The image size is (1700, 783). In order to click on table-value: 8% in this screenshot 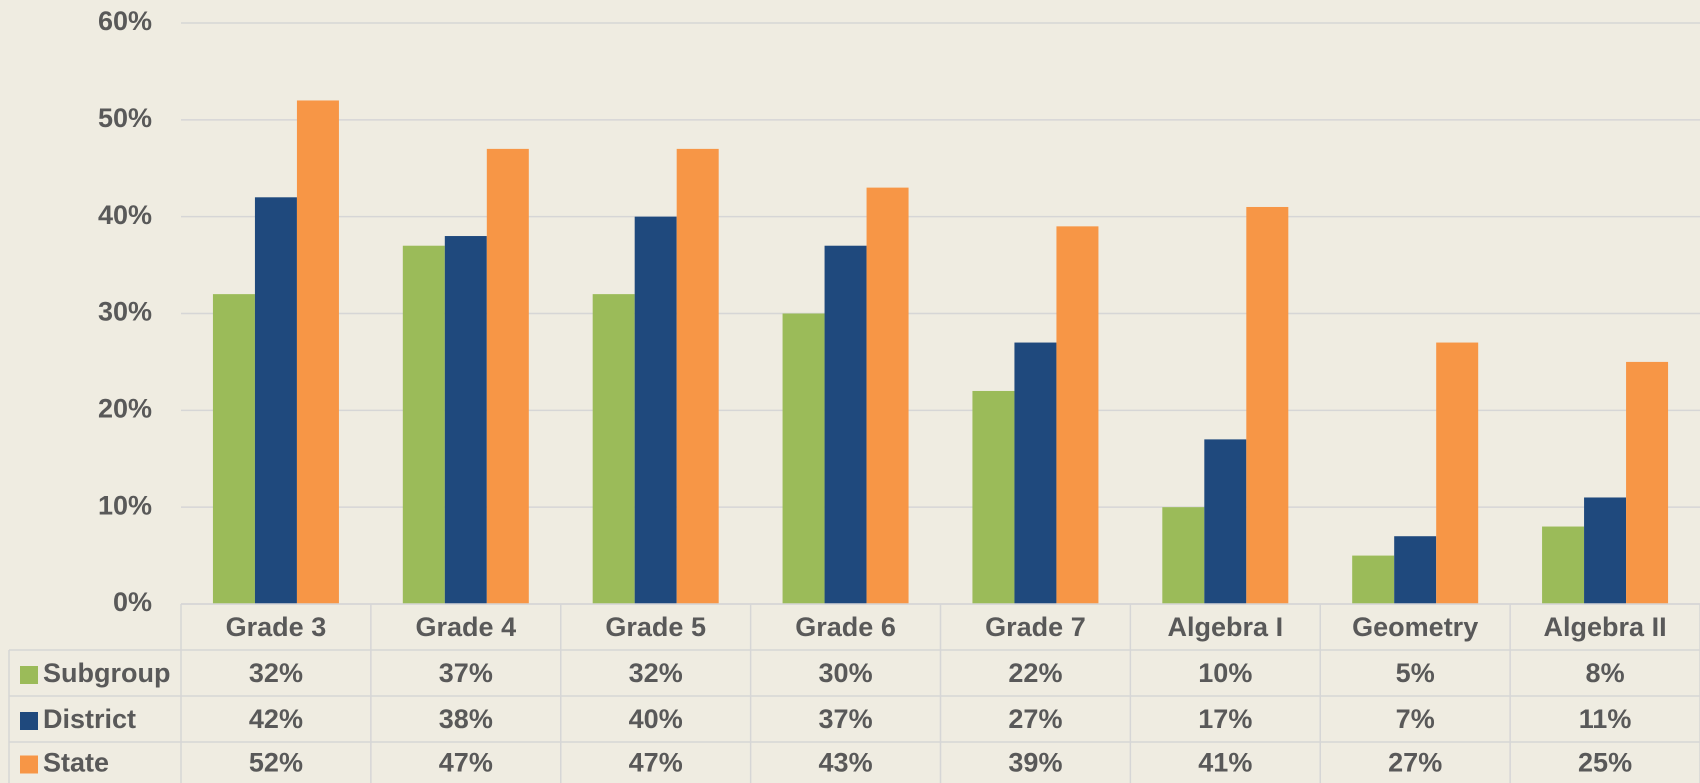, I will do `click(1605, 673)`.